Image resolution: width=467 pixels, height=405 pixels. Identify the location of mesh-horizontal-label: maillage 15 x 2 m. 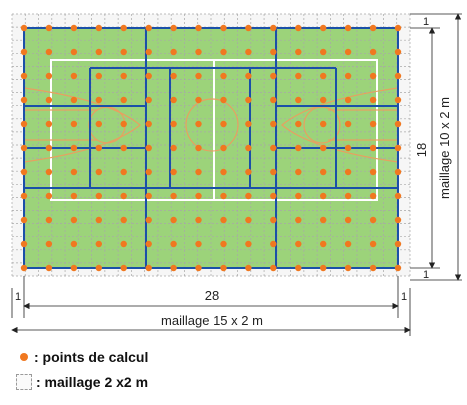
(212, 320).